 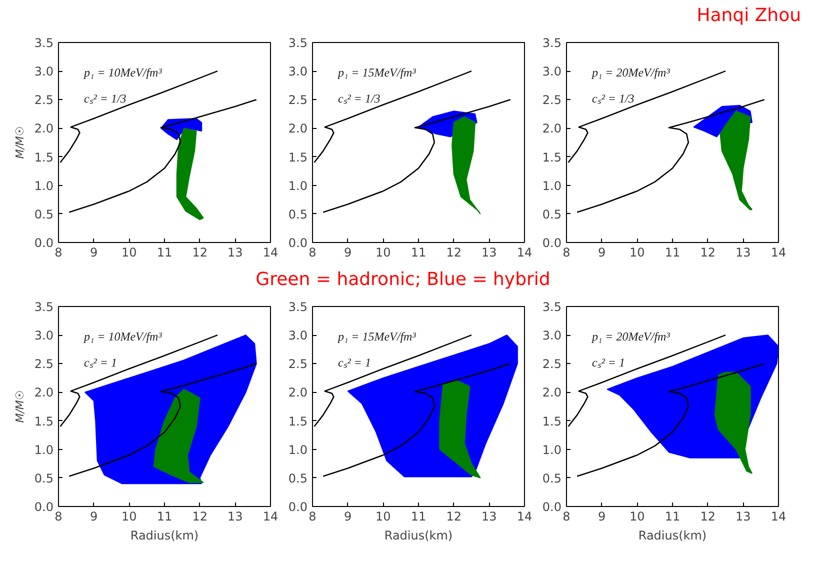 What do you see at coordinates (748, 16) in the screenshot?
I see `text: Hanqi Zhou` at bounding box center [748, 16].